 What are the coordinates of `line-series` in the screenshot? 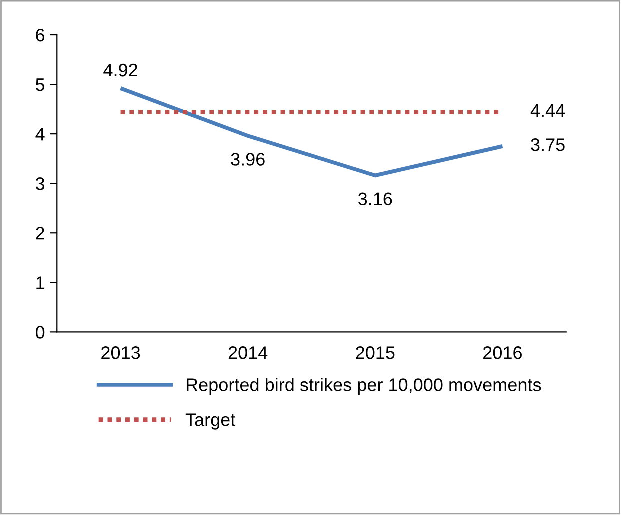 It's located at (311, 132).